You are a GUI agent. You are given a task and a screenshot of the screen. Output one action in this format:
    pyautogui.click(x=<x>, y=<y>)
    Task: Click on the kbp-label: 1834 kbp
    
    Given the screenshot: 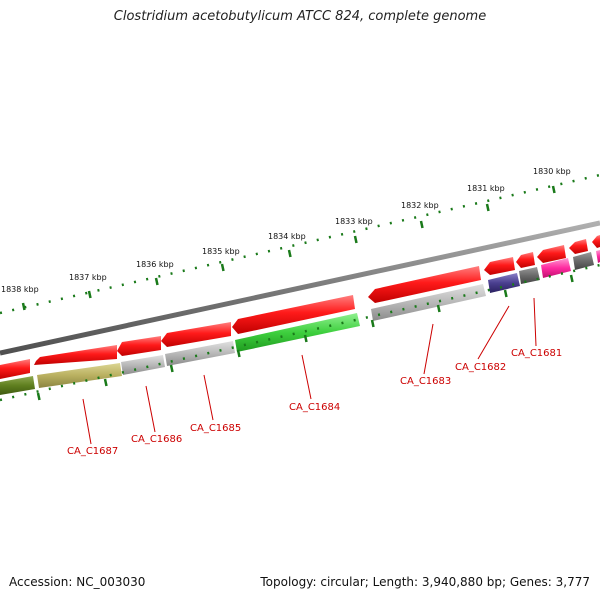 What is the action you would take?
    pyautogui.click(x=287, y=236)
    